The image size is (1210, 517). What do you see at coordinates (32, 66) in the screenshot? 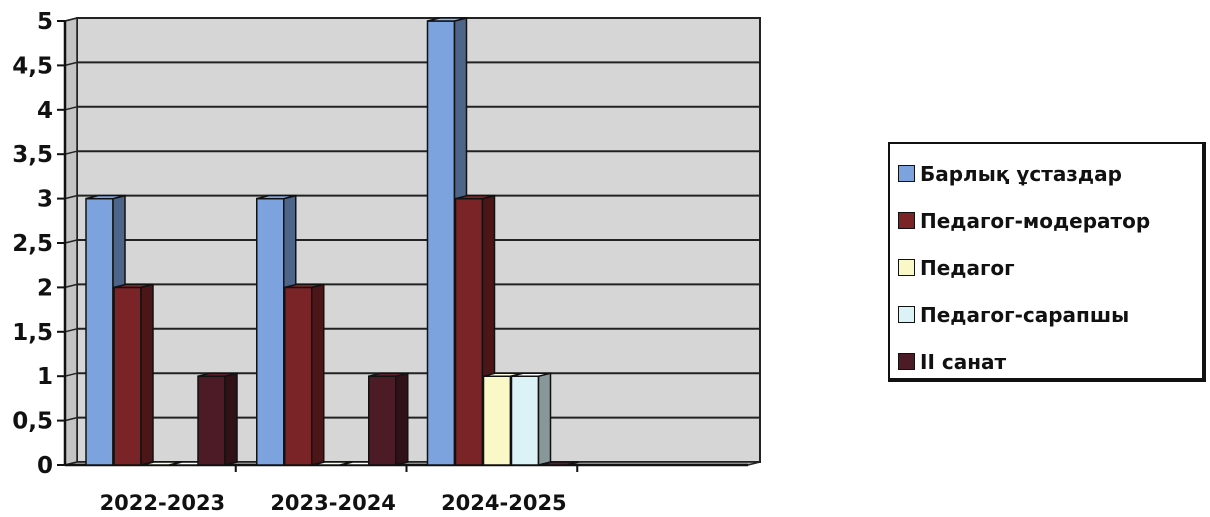
I see `y-tick-label: 4,5` at bounding box center [32, 66].